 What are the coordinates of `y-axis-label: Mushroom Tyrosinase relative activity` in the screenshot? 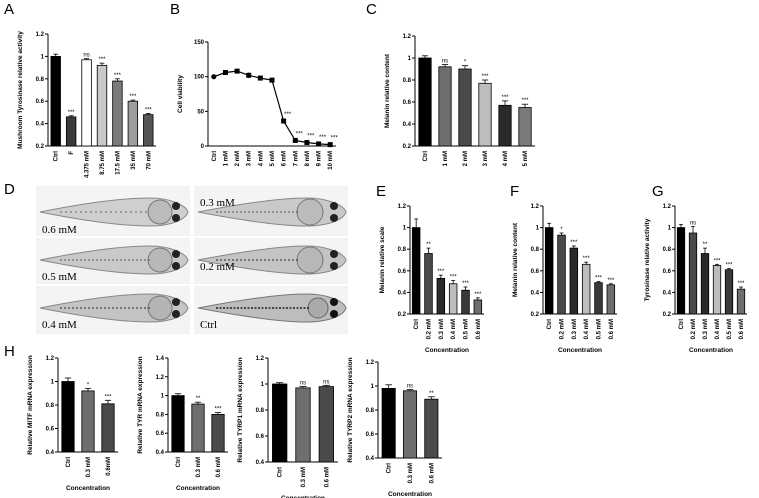 It's located at (20, 90).